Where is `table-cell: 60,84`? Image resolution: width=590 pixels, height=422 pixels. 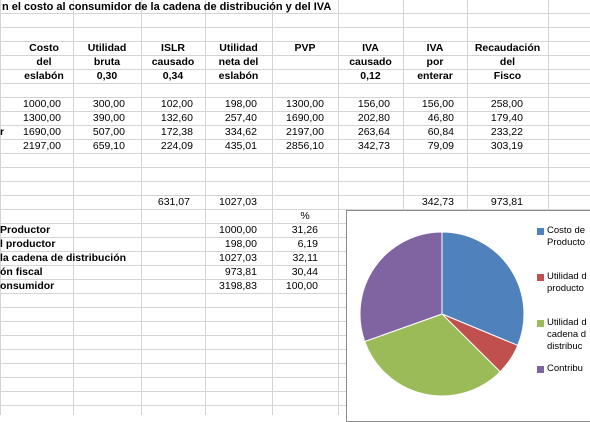 table-cell: 60,84 is located at coordinates (440, 132).